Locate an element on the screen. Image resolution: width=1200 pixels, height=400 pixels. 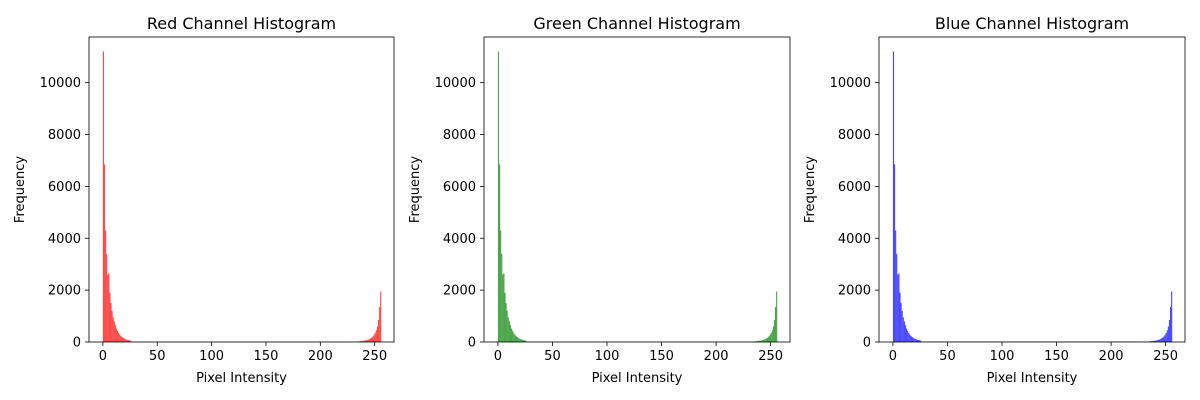
x-tick-label: 50 is located at coordinates (157, 356).